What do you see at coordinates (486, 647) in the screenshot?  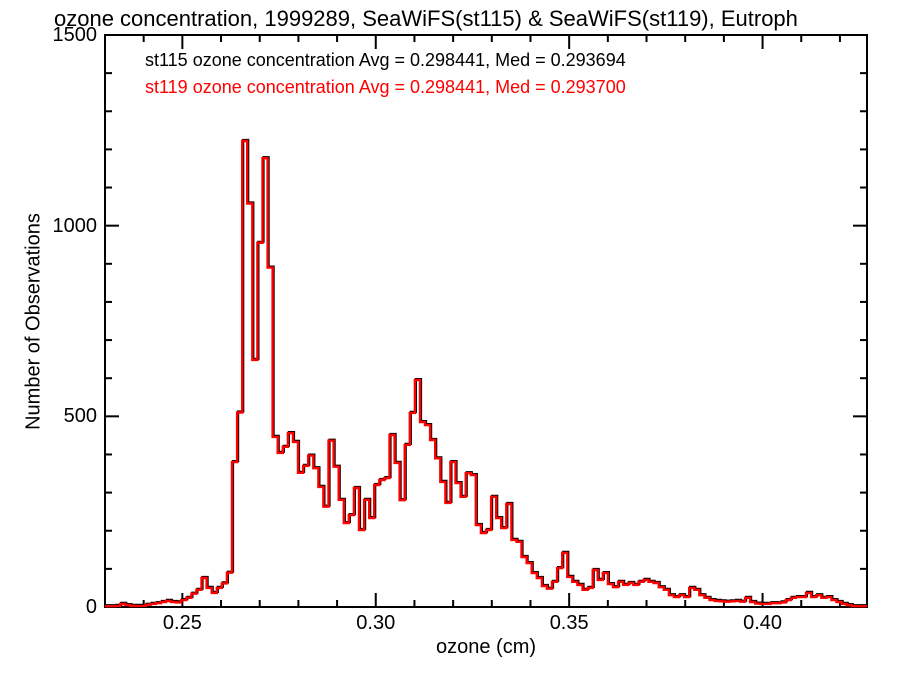 I see `x-axis-title: ozone (cm)` at bounding box center [486, 647].